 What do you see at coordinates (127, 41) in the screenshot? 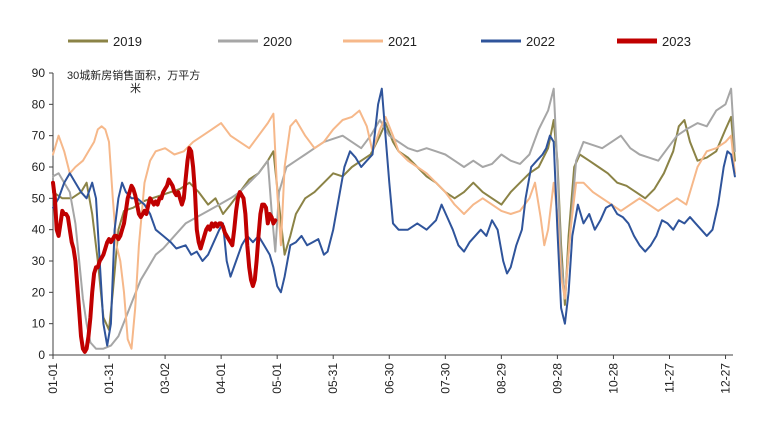
I see `legend-label-2019: 2019` at bounding box center [127, 41].